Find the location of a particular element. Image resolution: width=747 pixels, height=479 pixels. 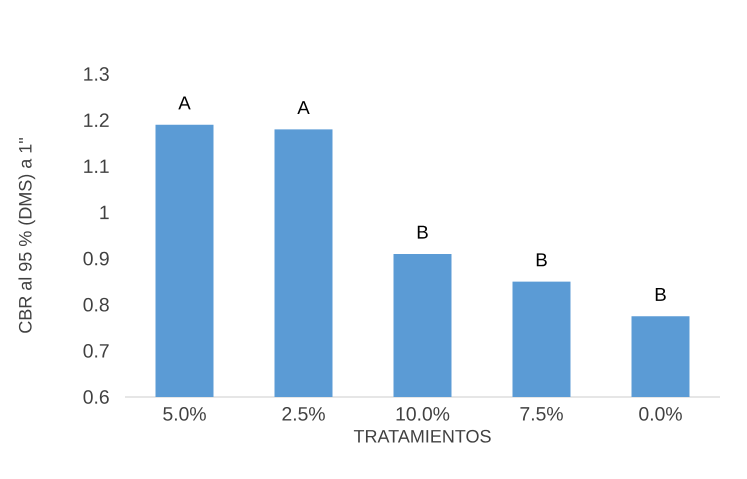

x-axis-title: TRATAMIENTOS is located at coordinates (422, 436).